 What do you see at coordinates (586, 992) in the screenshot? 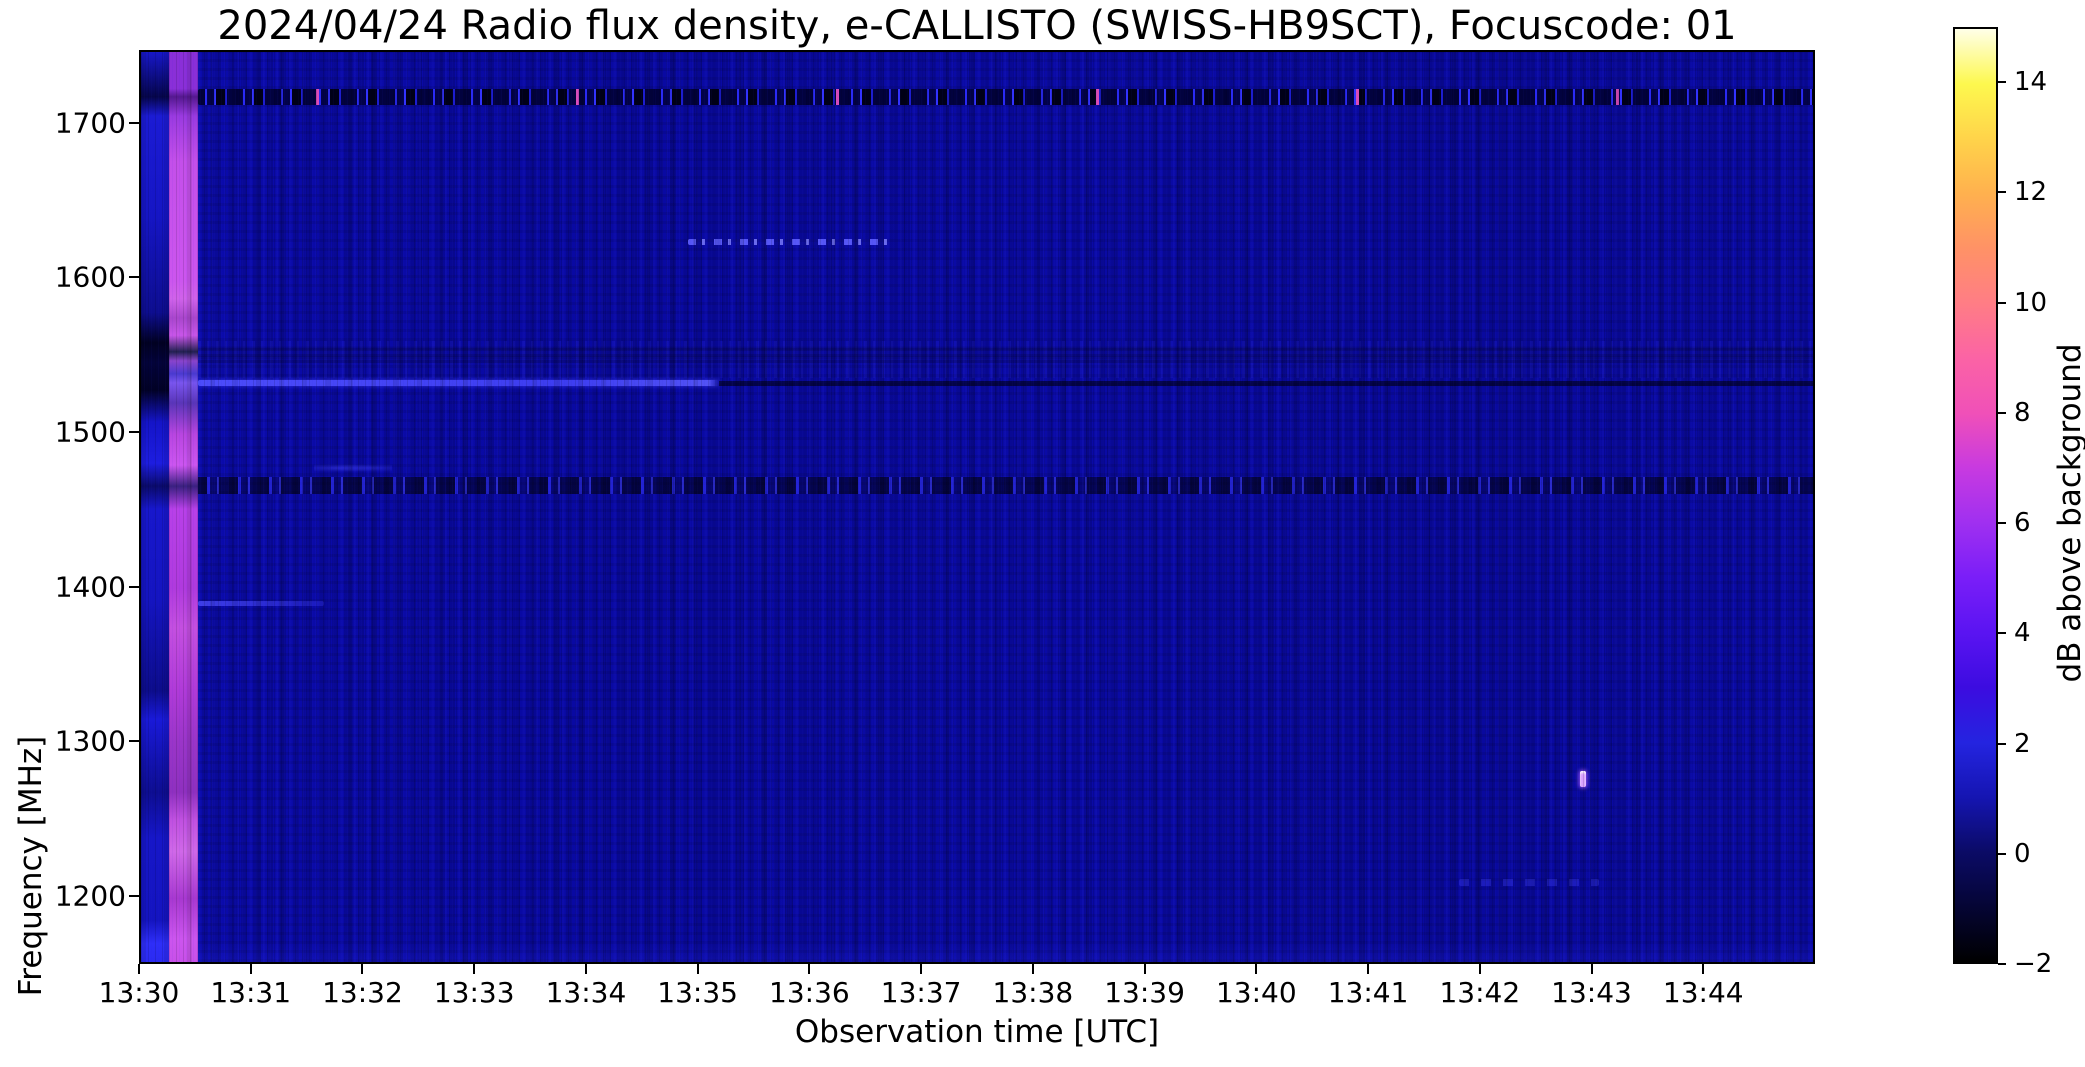
I see `x-tick-label: 13:34` at bounding box center [586, 992].